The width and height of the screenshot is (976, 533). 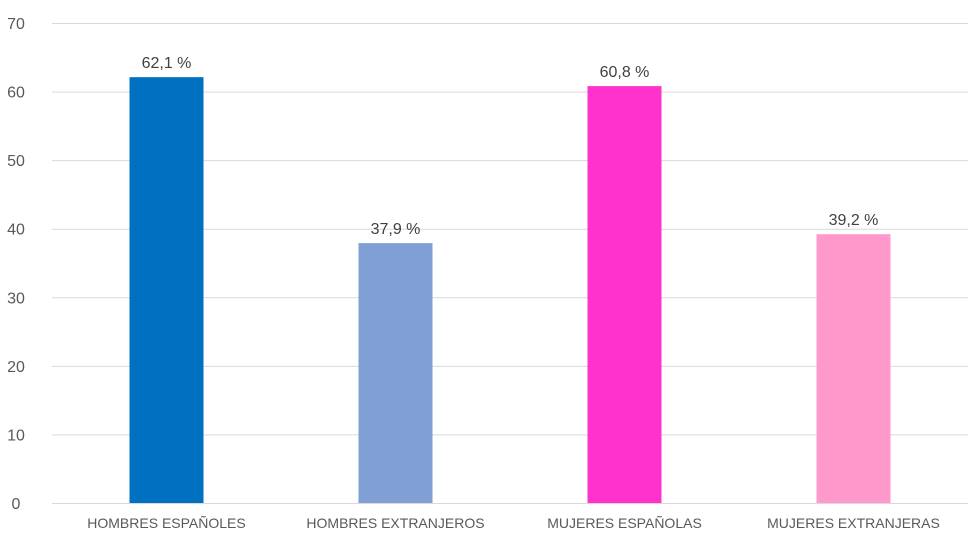 I want to click on y-tick-label: 10, so click(x=16, y=435).